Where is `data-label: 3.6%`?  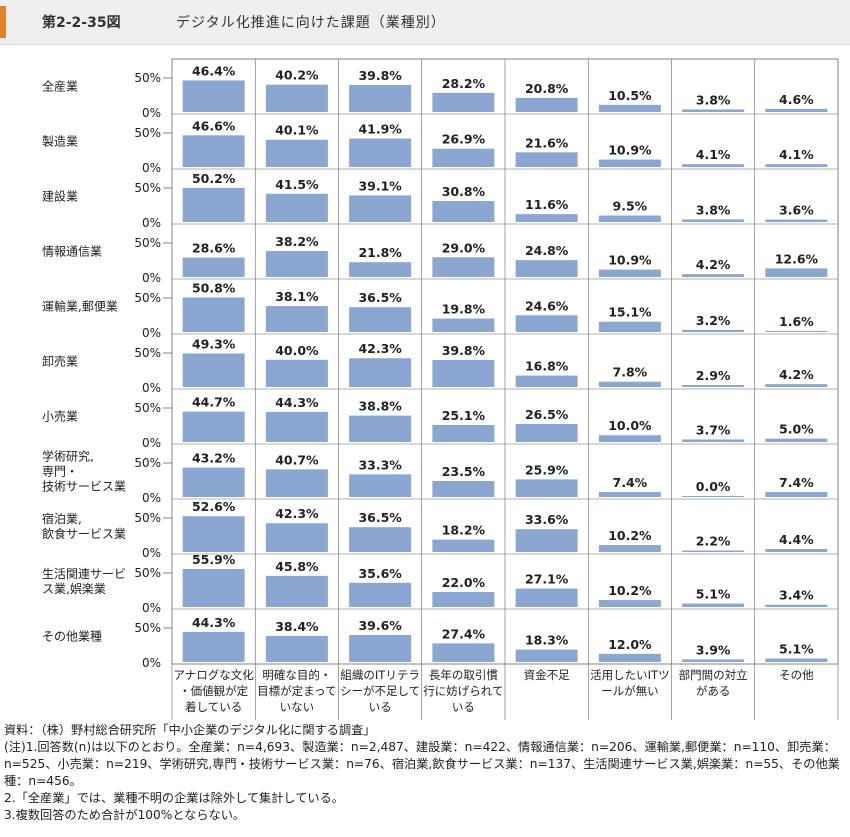
data-label: 3.6% is located at coordinates (796, 210).